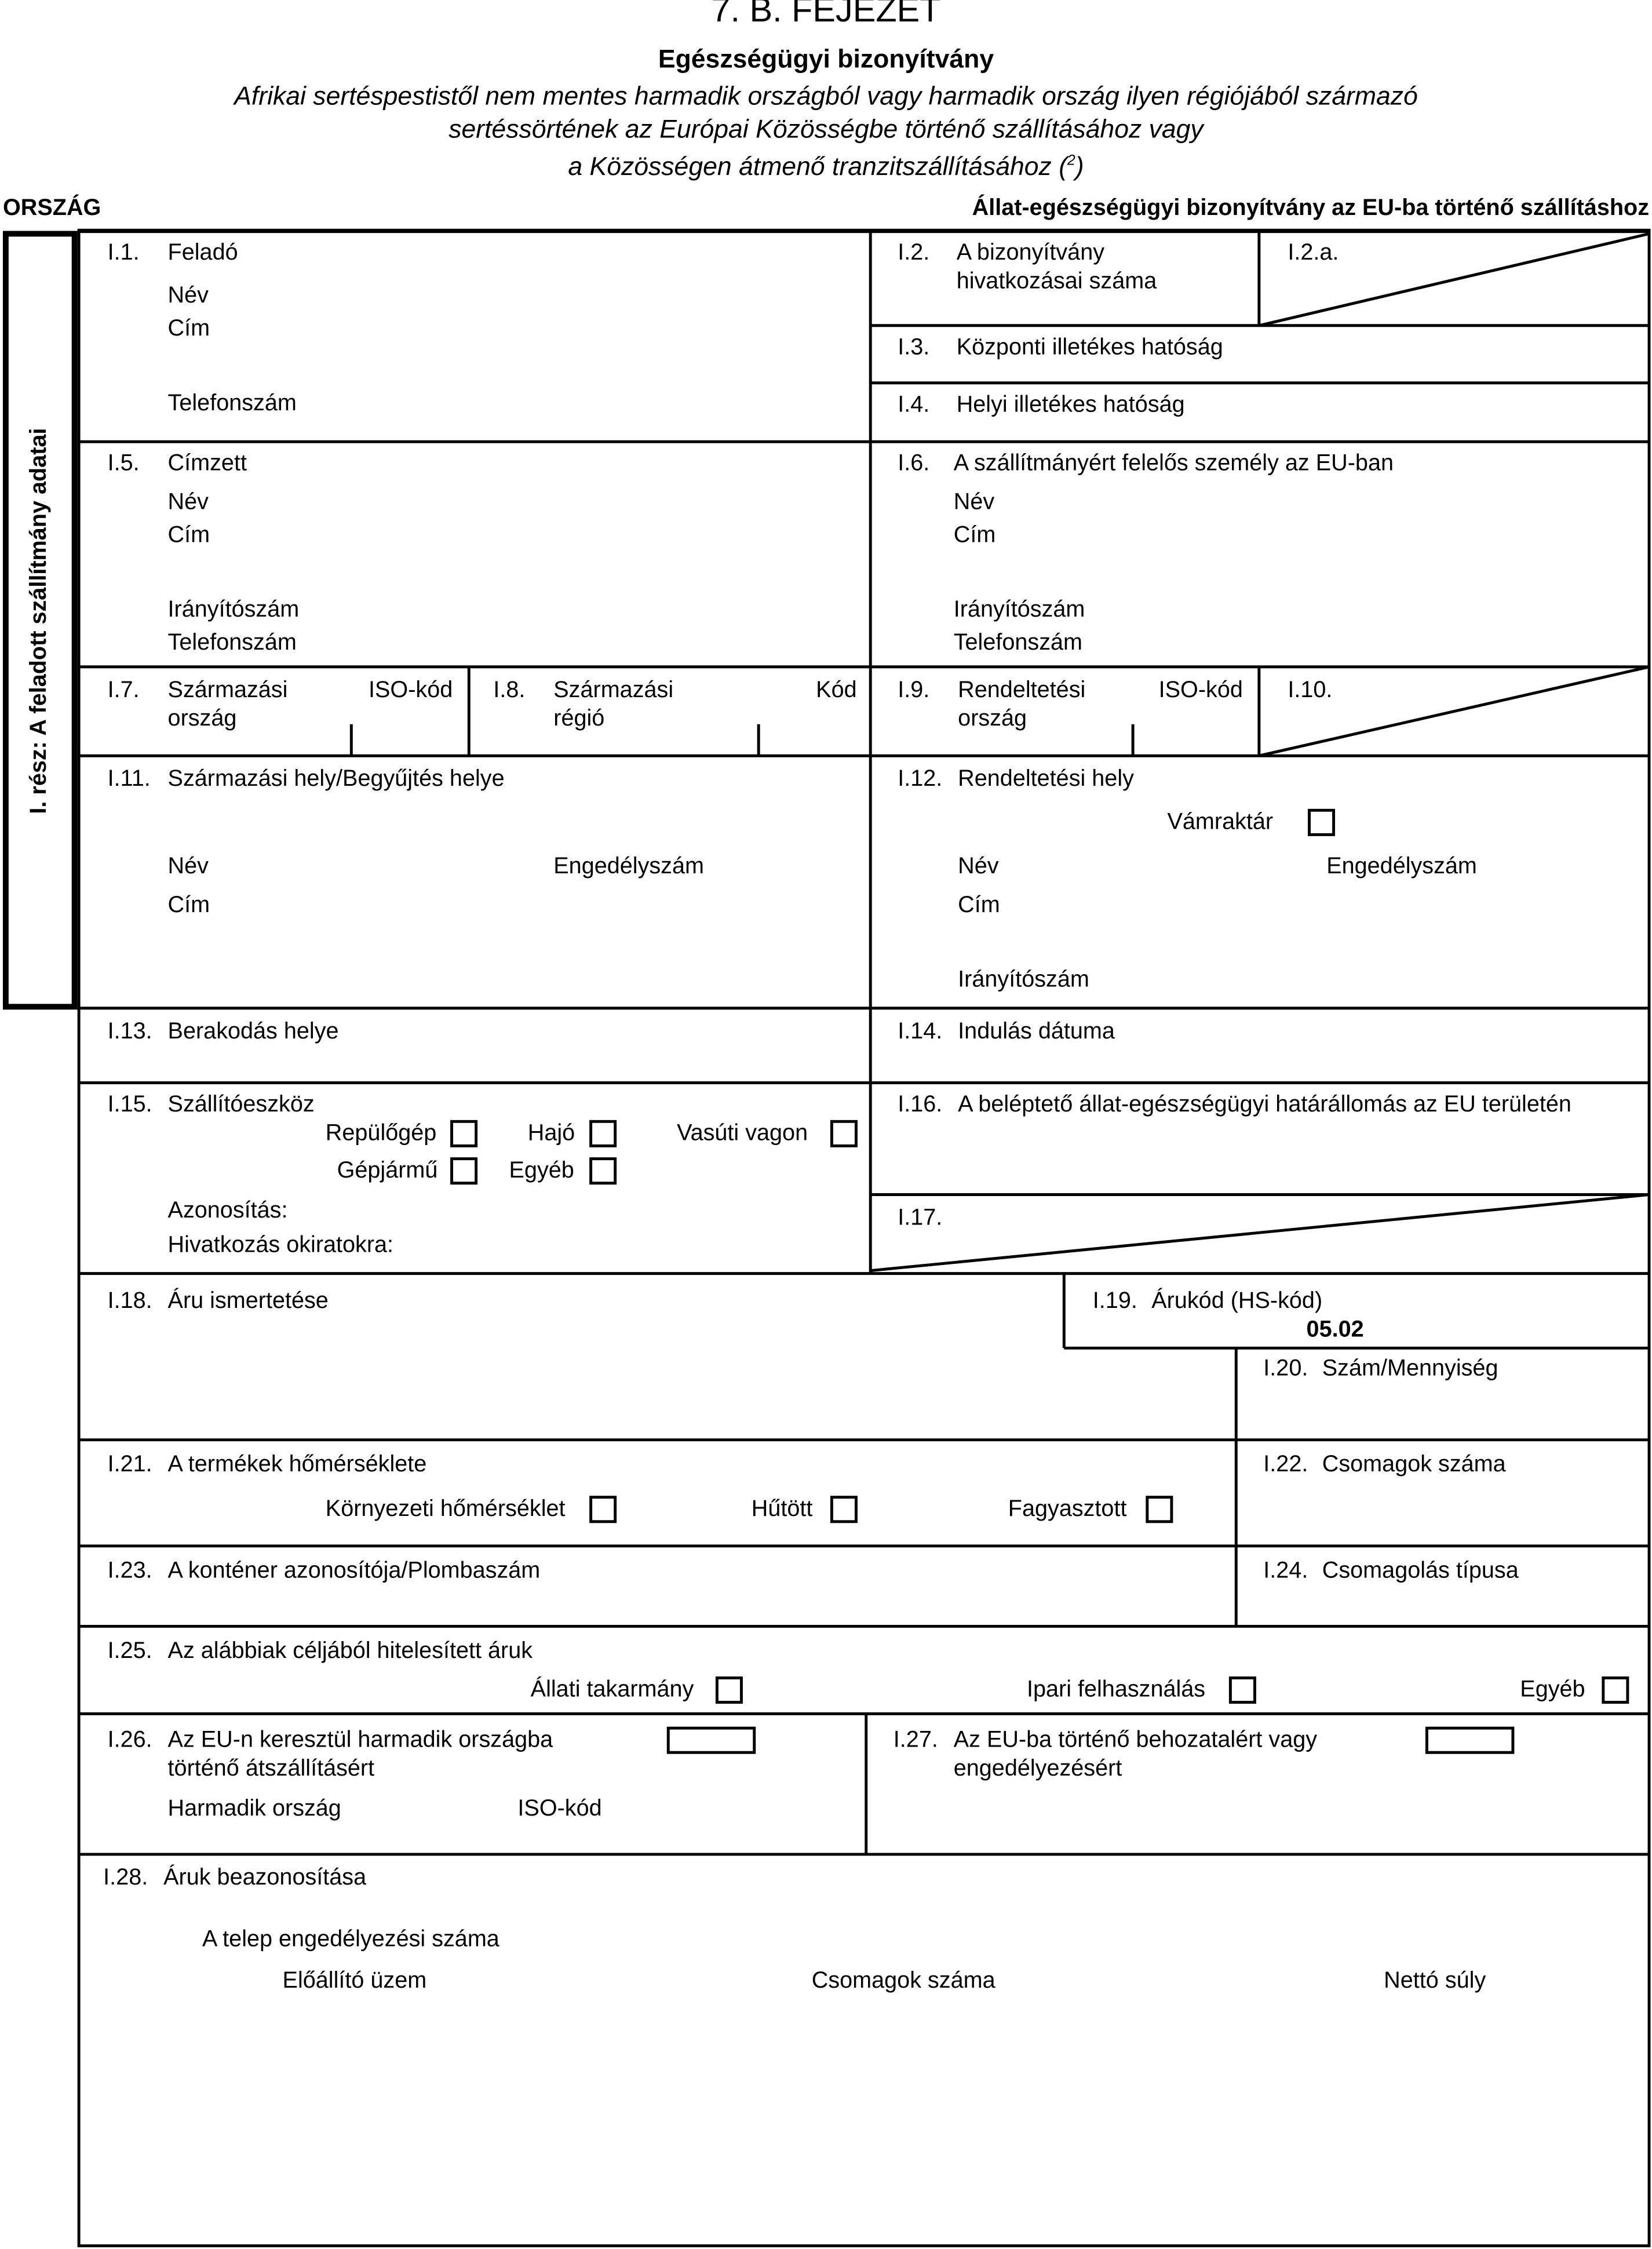  Describe the element at coordinates (1024, 980) in the screenshot. I see `i12-zip: Irányítószám` at that location.